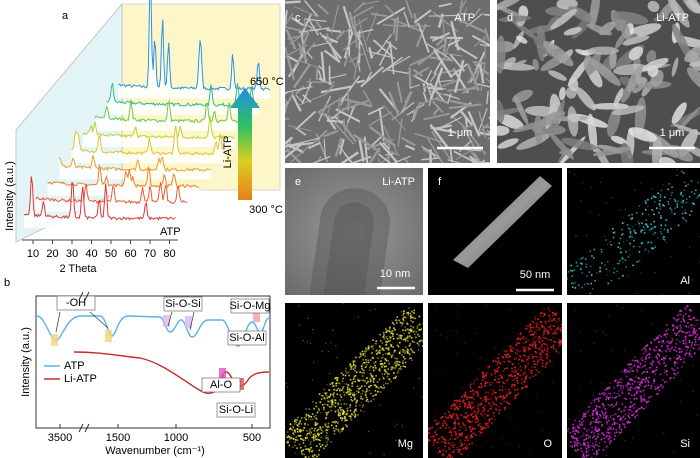 This screenshot has width=700, height=458. What do you see at coordinates (579, 144) in the screenshot?
I see `plate` at bounding box center [579, 144].